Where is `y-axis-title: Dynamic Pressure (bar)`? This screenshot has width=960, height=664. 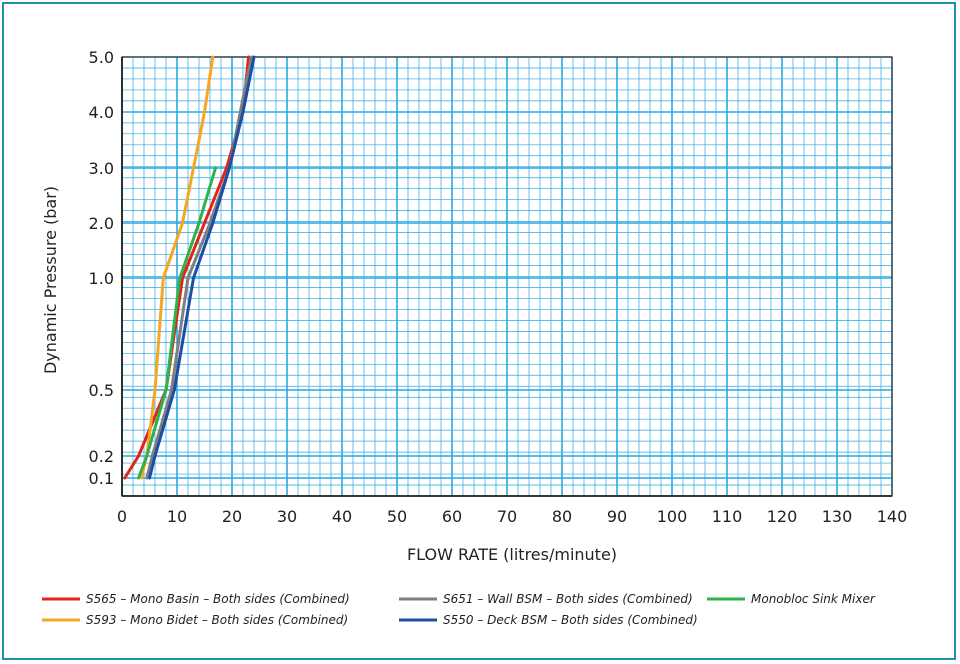
y-axis-title: Dynamic Pressure (bar) is located at coordinates (50, 280).